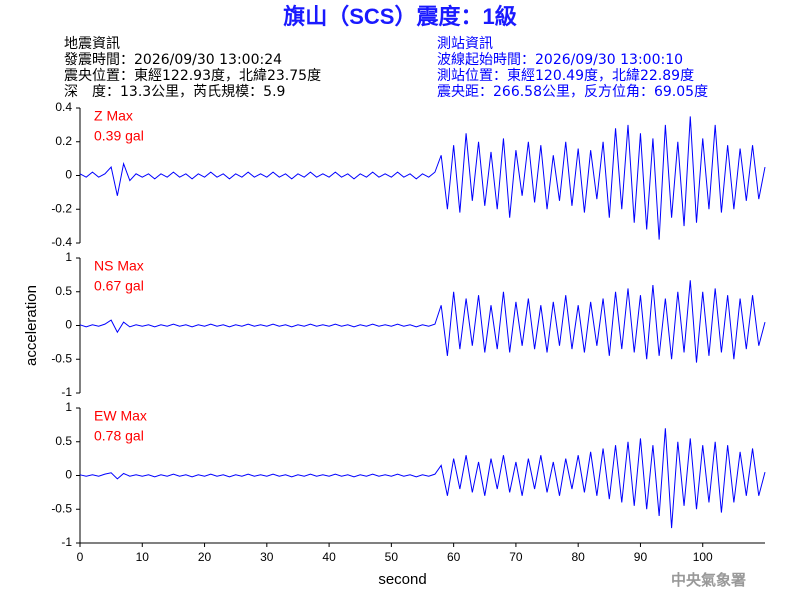 The image size is (800, 600). I want to click on panel-max: 0.39 gal, so click(119, 136).